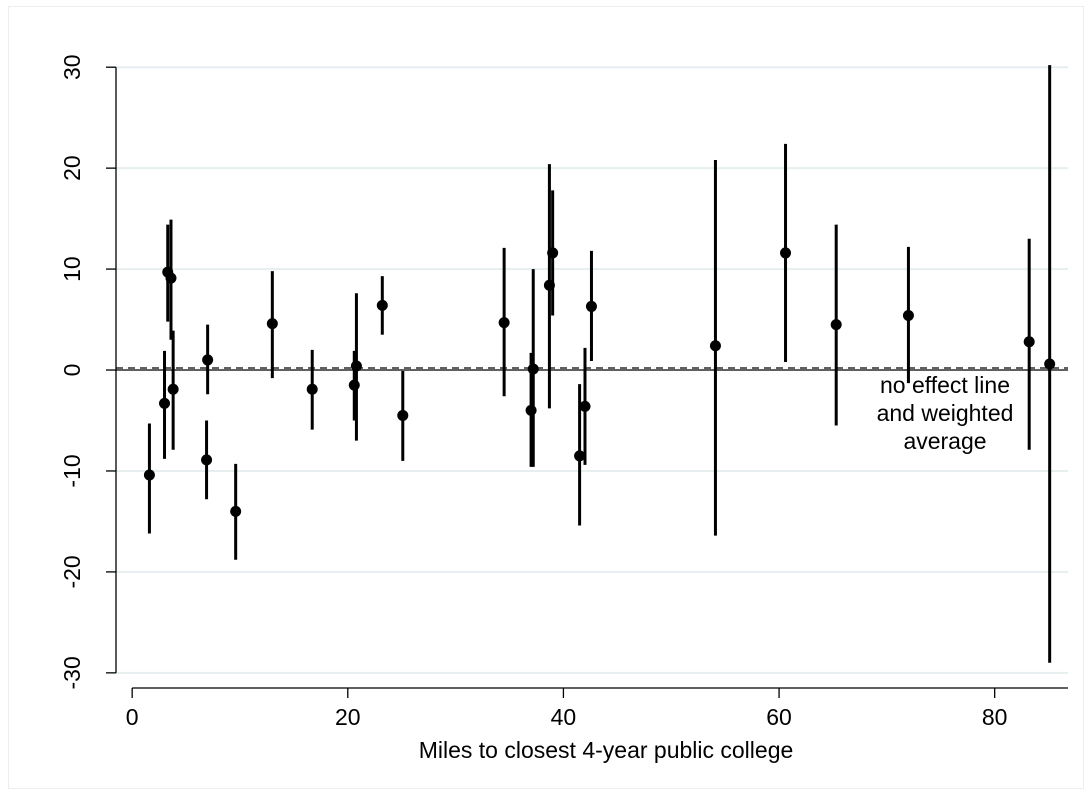  I want to click on x-tick-label: 80, so click(995, 717).